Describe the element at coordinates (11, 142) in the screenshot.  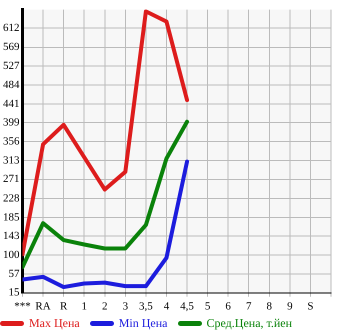
I see `y-tick-label: 356` at that location.